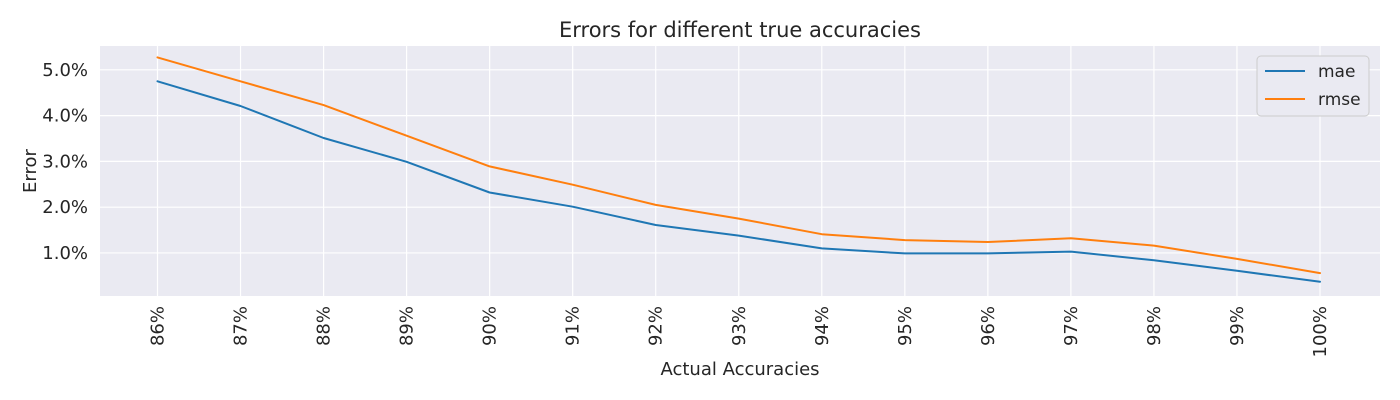  I want to click on x-tick-label: 88%, so click(324, 326).